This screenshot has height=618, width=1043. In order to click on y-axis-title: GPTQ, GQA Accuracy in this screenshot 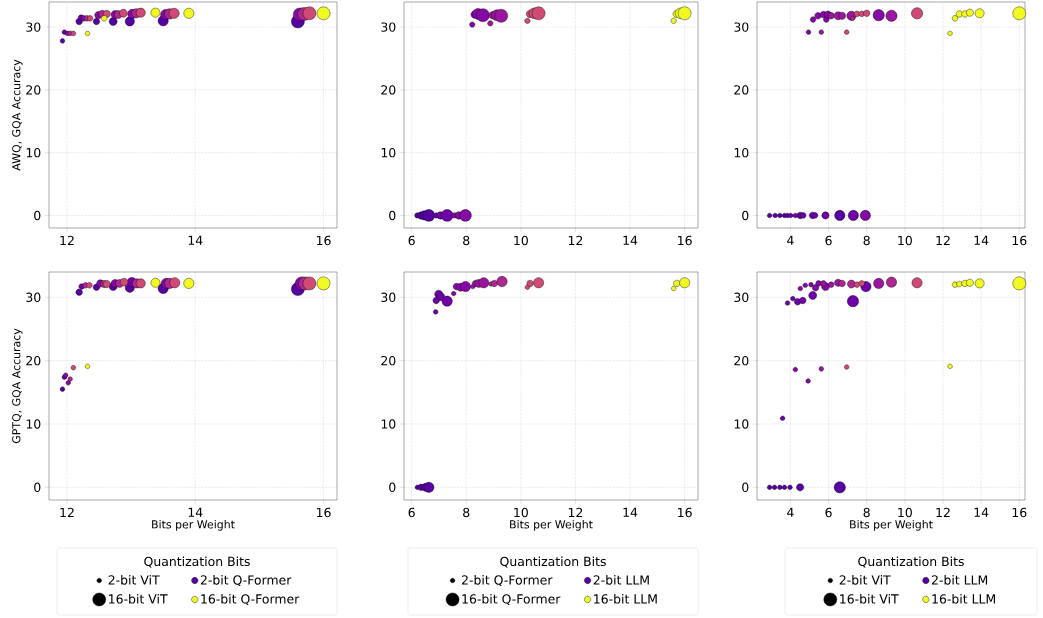, I will do `click(17, 386)`.